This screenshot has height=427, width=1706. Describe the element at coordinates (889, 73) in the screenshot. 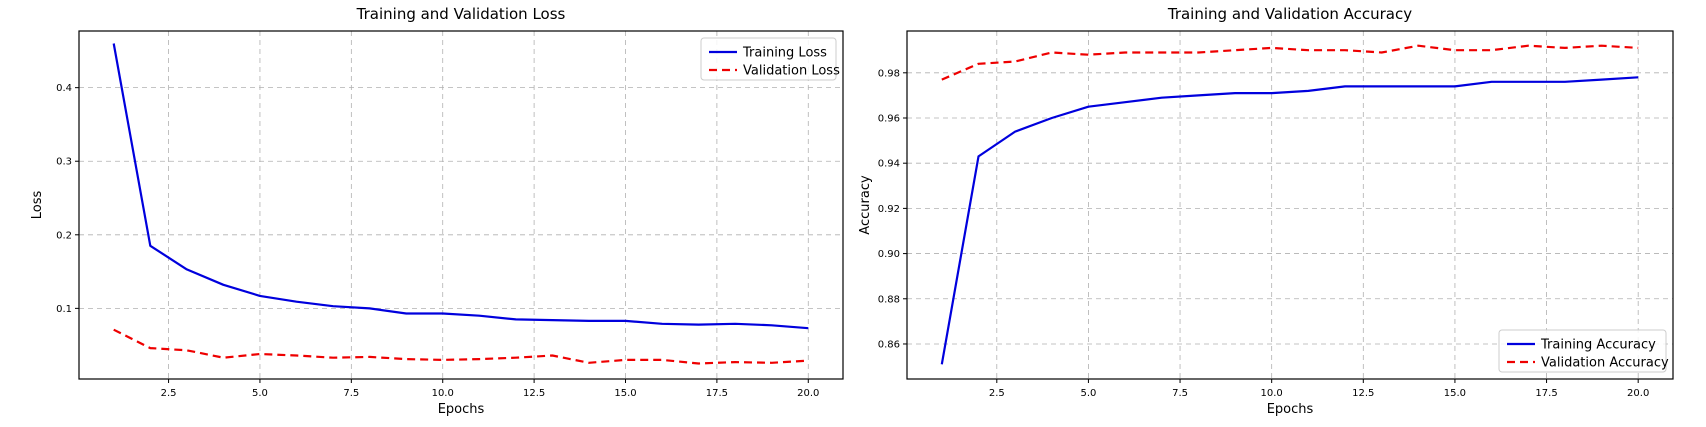

I see `y-tick-label: 0.98` at that location.